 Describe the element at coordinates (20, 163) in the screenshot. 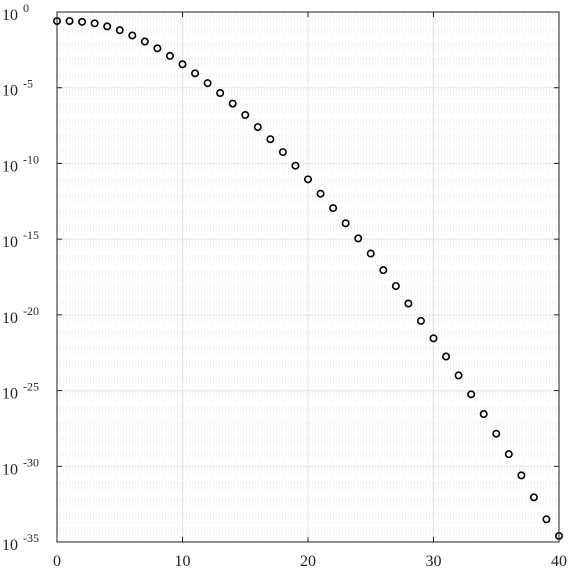

I see `y-tick-label: 10 -10` at that location.